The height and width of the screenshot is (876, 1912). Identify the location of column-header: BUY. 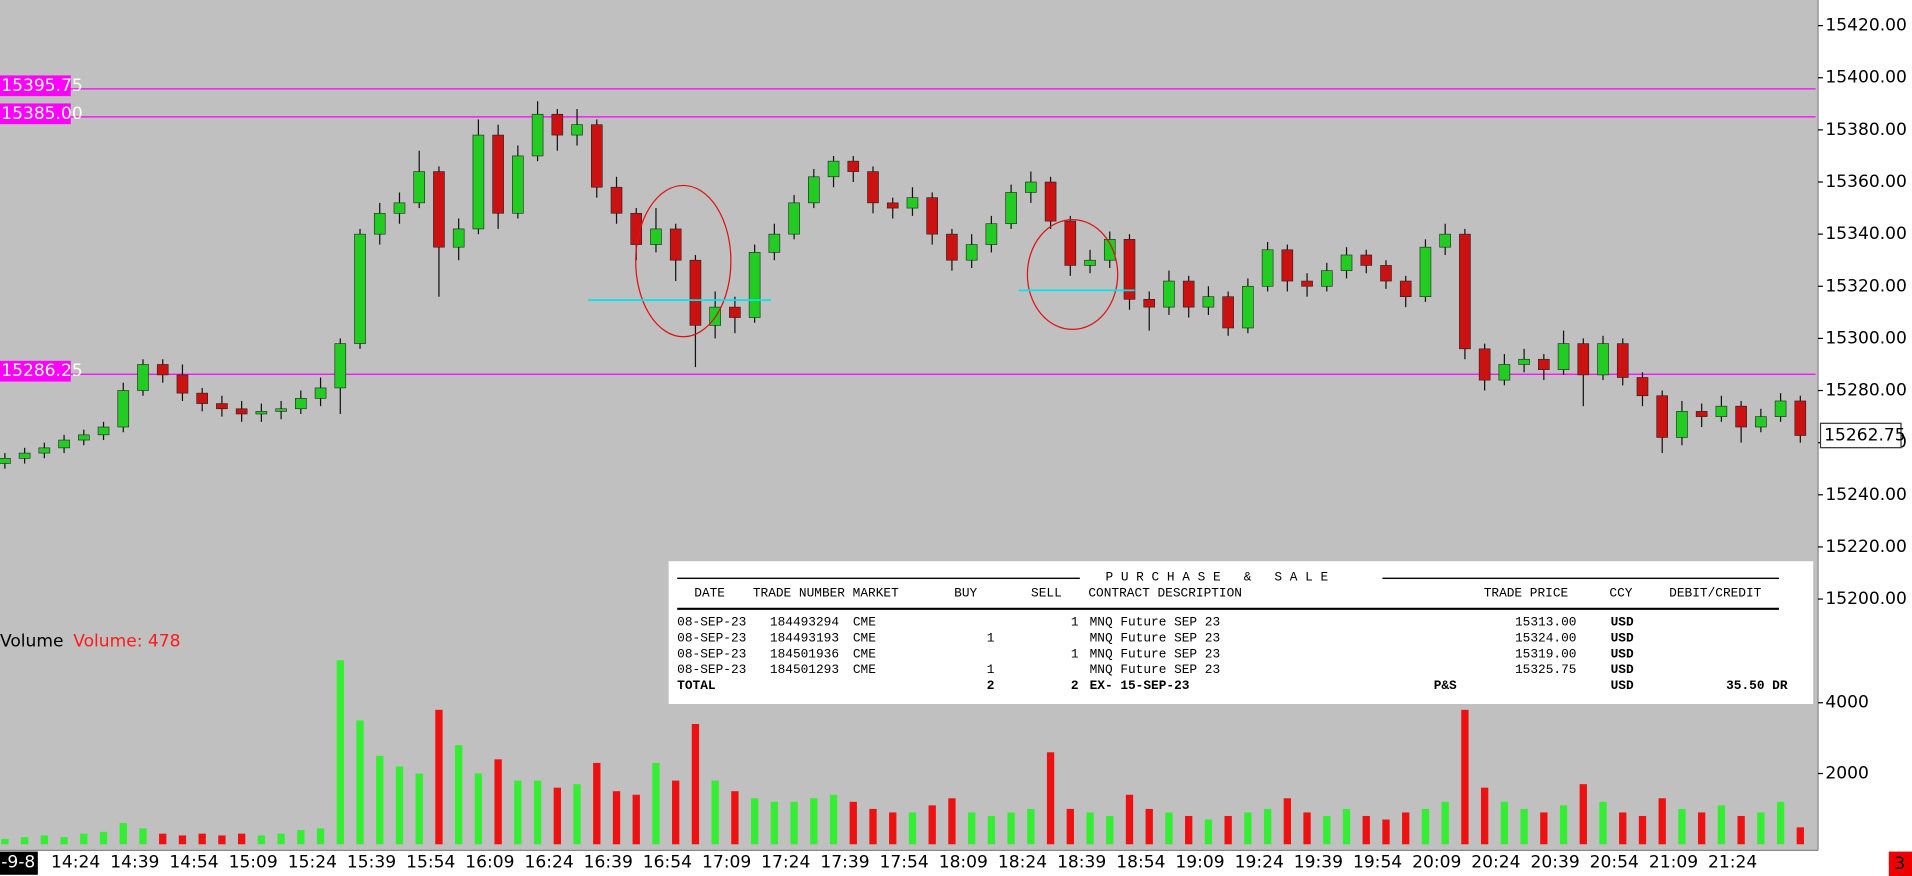
(965, 592).